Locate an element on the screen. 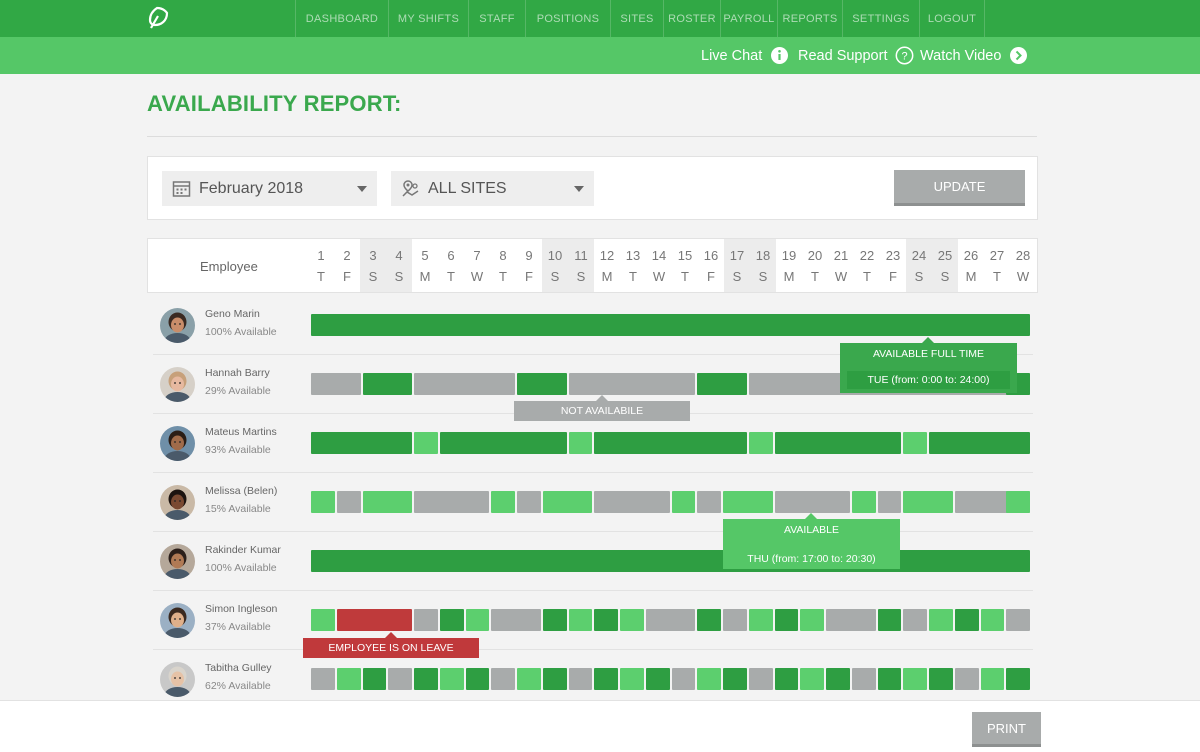 This screenshot has width=1200, height=752. employee-name: Melissa (Belen) is located at coordinates (241, 491).